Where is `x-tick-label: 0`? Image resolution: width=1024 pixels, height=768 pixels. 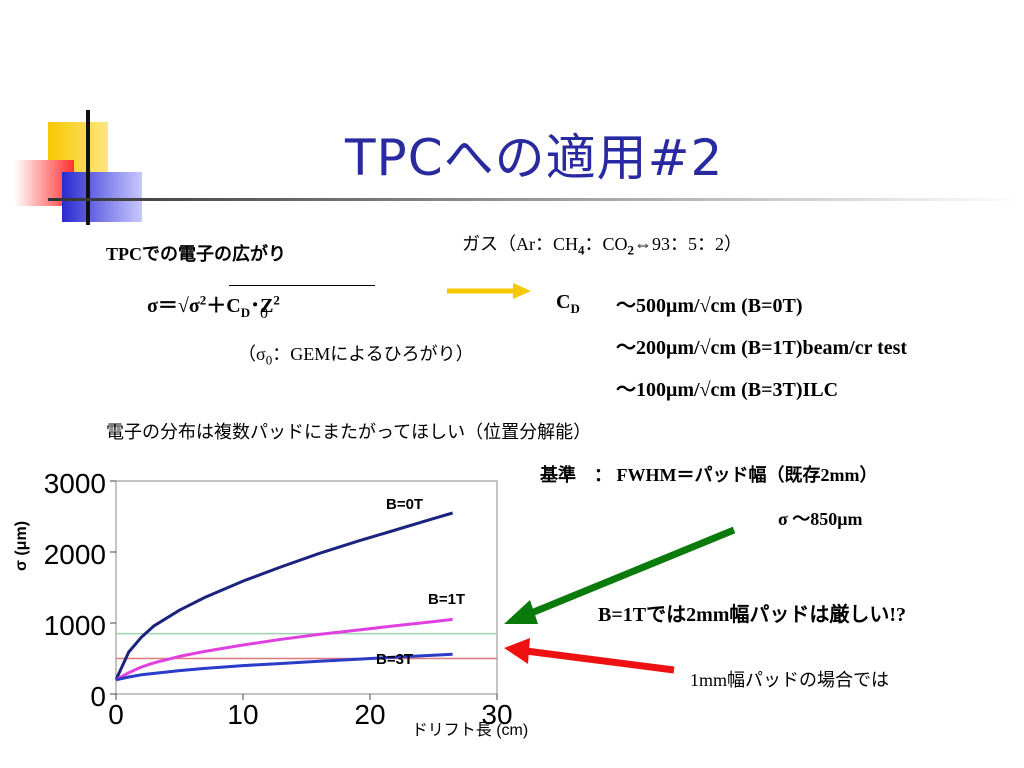
x-tick-label: 0 is located at coordinates (116, 714).